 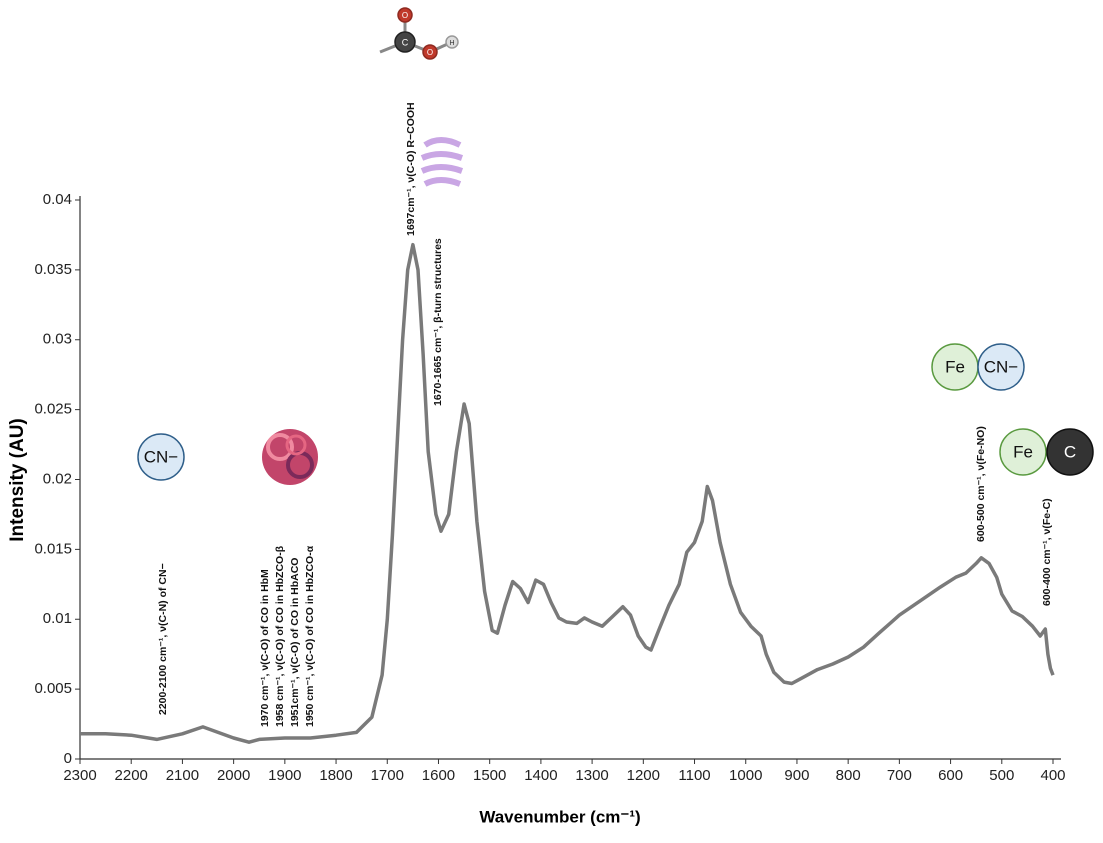 I want to click on annotation: 1697cm⁻¹, ν(C-O) R−COOH, so click(x=411, y=169).